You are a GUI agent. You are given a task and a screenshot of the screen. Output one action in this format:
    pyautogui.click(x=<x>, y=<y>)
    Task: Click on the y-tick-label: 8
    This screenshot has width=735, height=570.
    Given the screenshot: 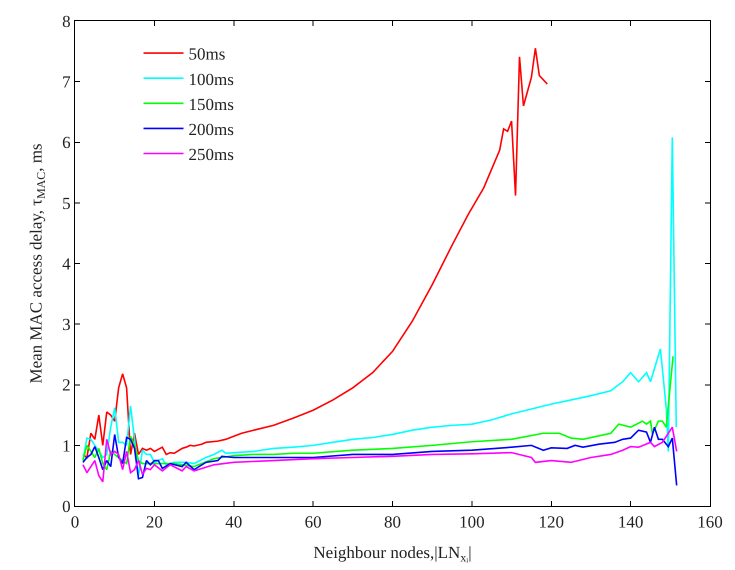 What is the action you would take?
    pyautogui.click(x=66, y=21)
    